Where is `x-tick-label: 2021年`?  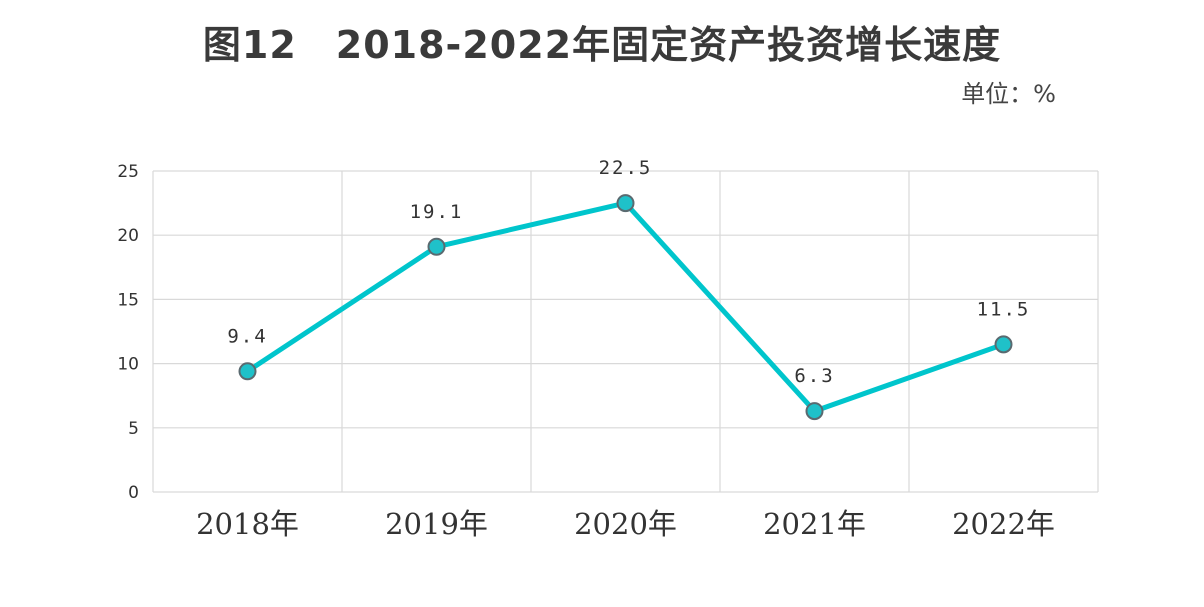
x-tick-label: 2021年 is located at coordinates (814, 524).